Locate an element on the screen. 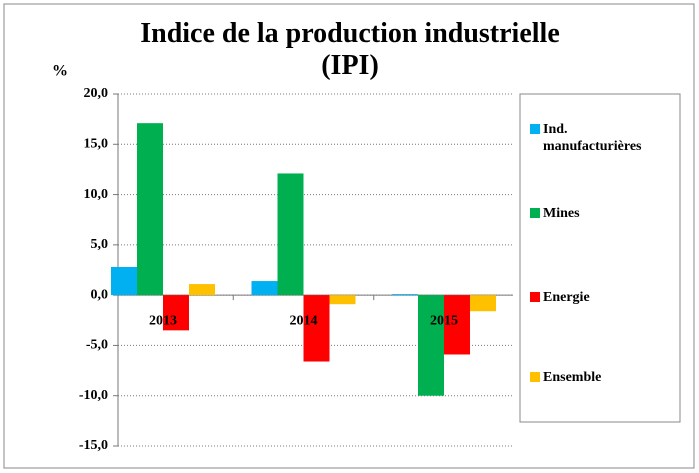 The height and width of the screenshot is (473, 699). legend-item: Ensemble is located at coordinates (600, 377).